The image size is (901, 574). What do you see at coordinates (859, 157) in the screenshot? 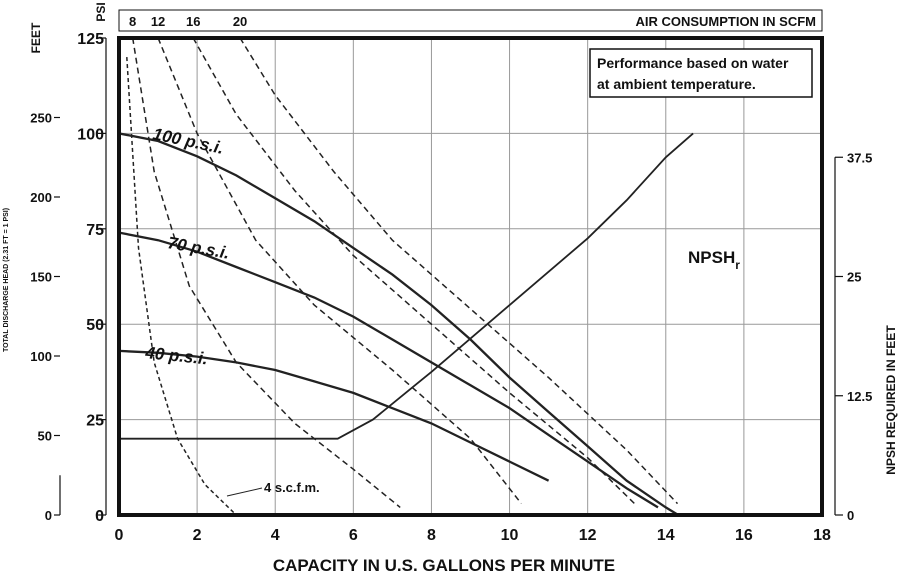
I see `npsh-tick-label: 37.5` at bounding box center [859, 157].